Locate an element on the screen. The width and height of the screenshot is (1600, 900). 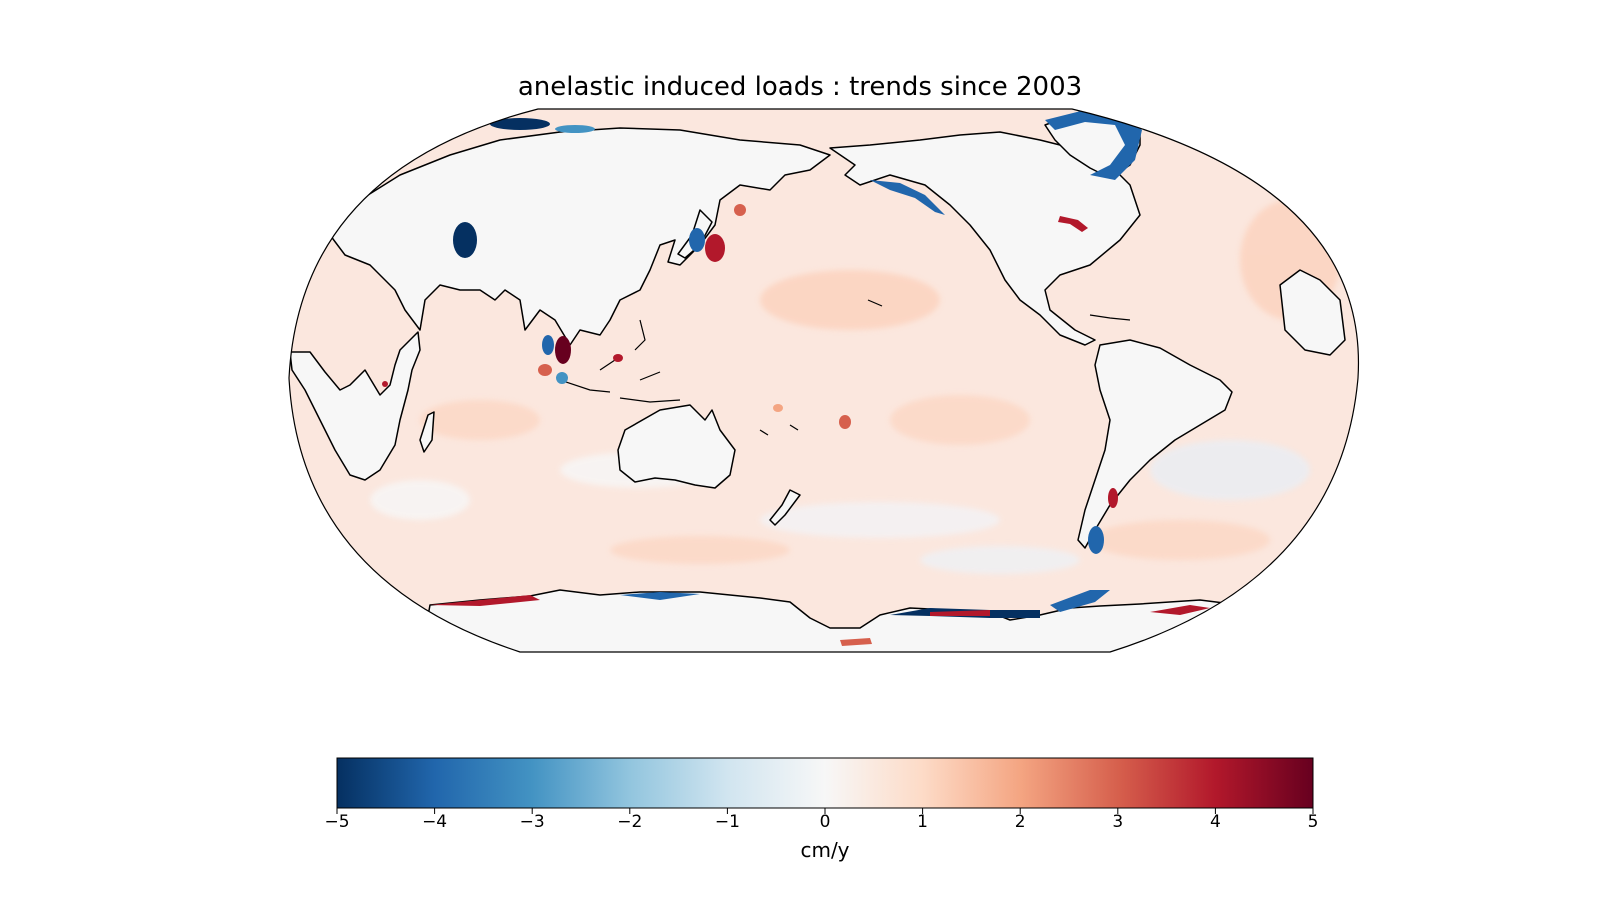
colorbar is located at coordinates (825, 785).